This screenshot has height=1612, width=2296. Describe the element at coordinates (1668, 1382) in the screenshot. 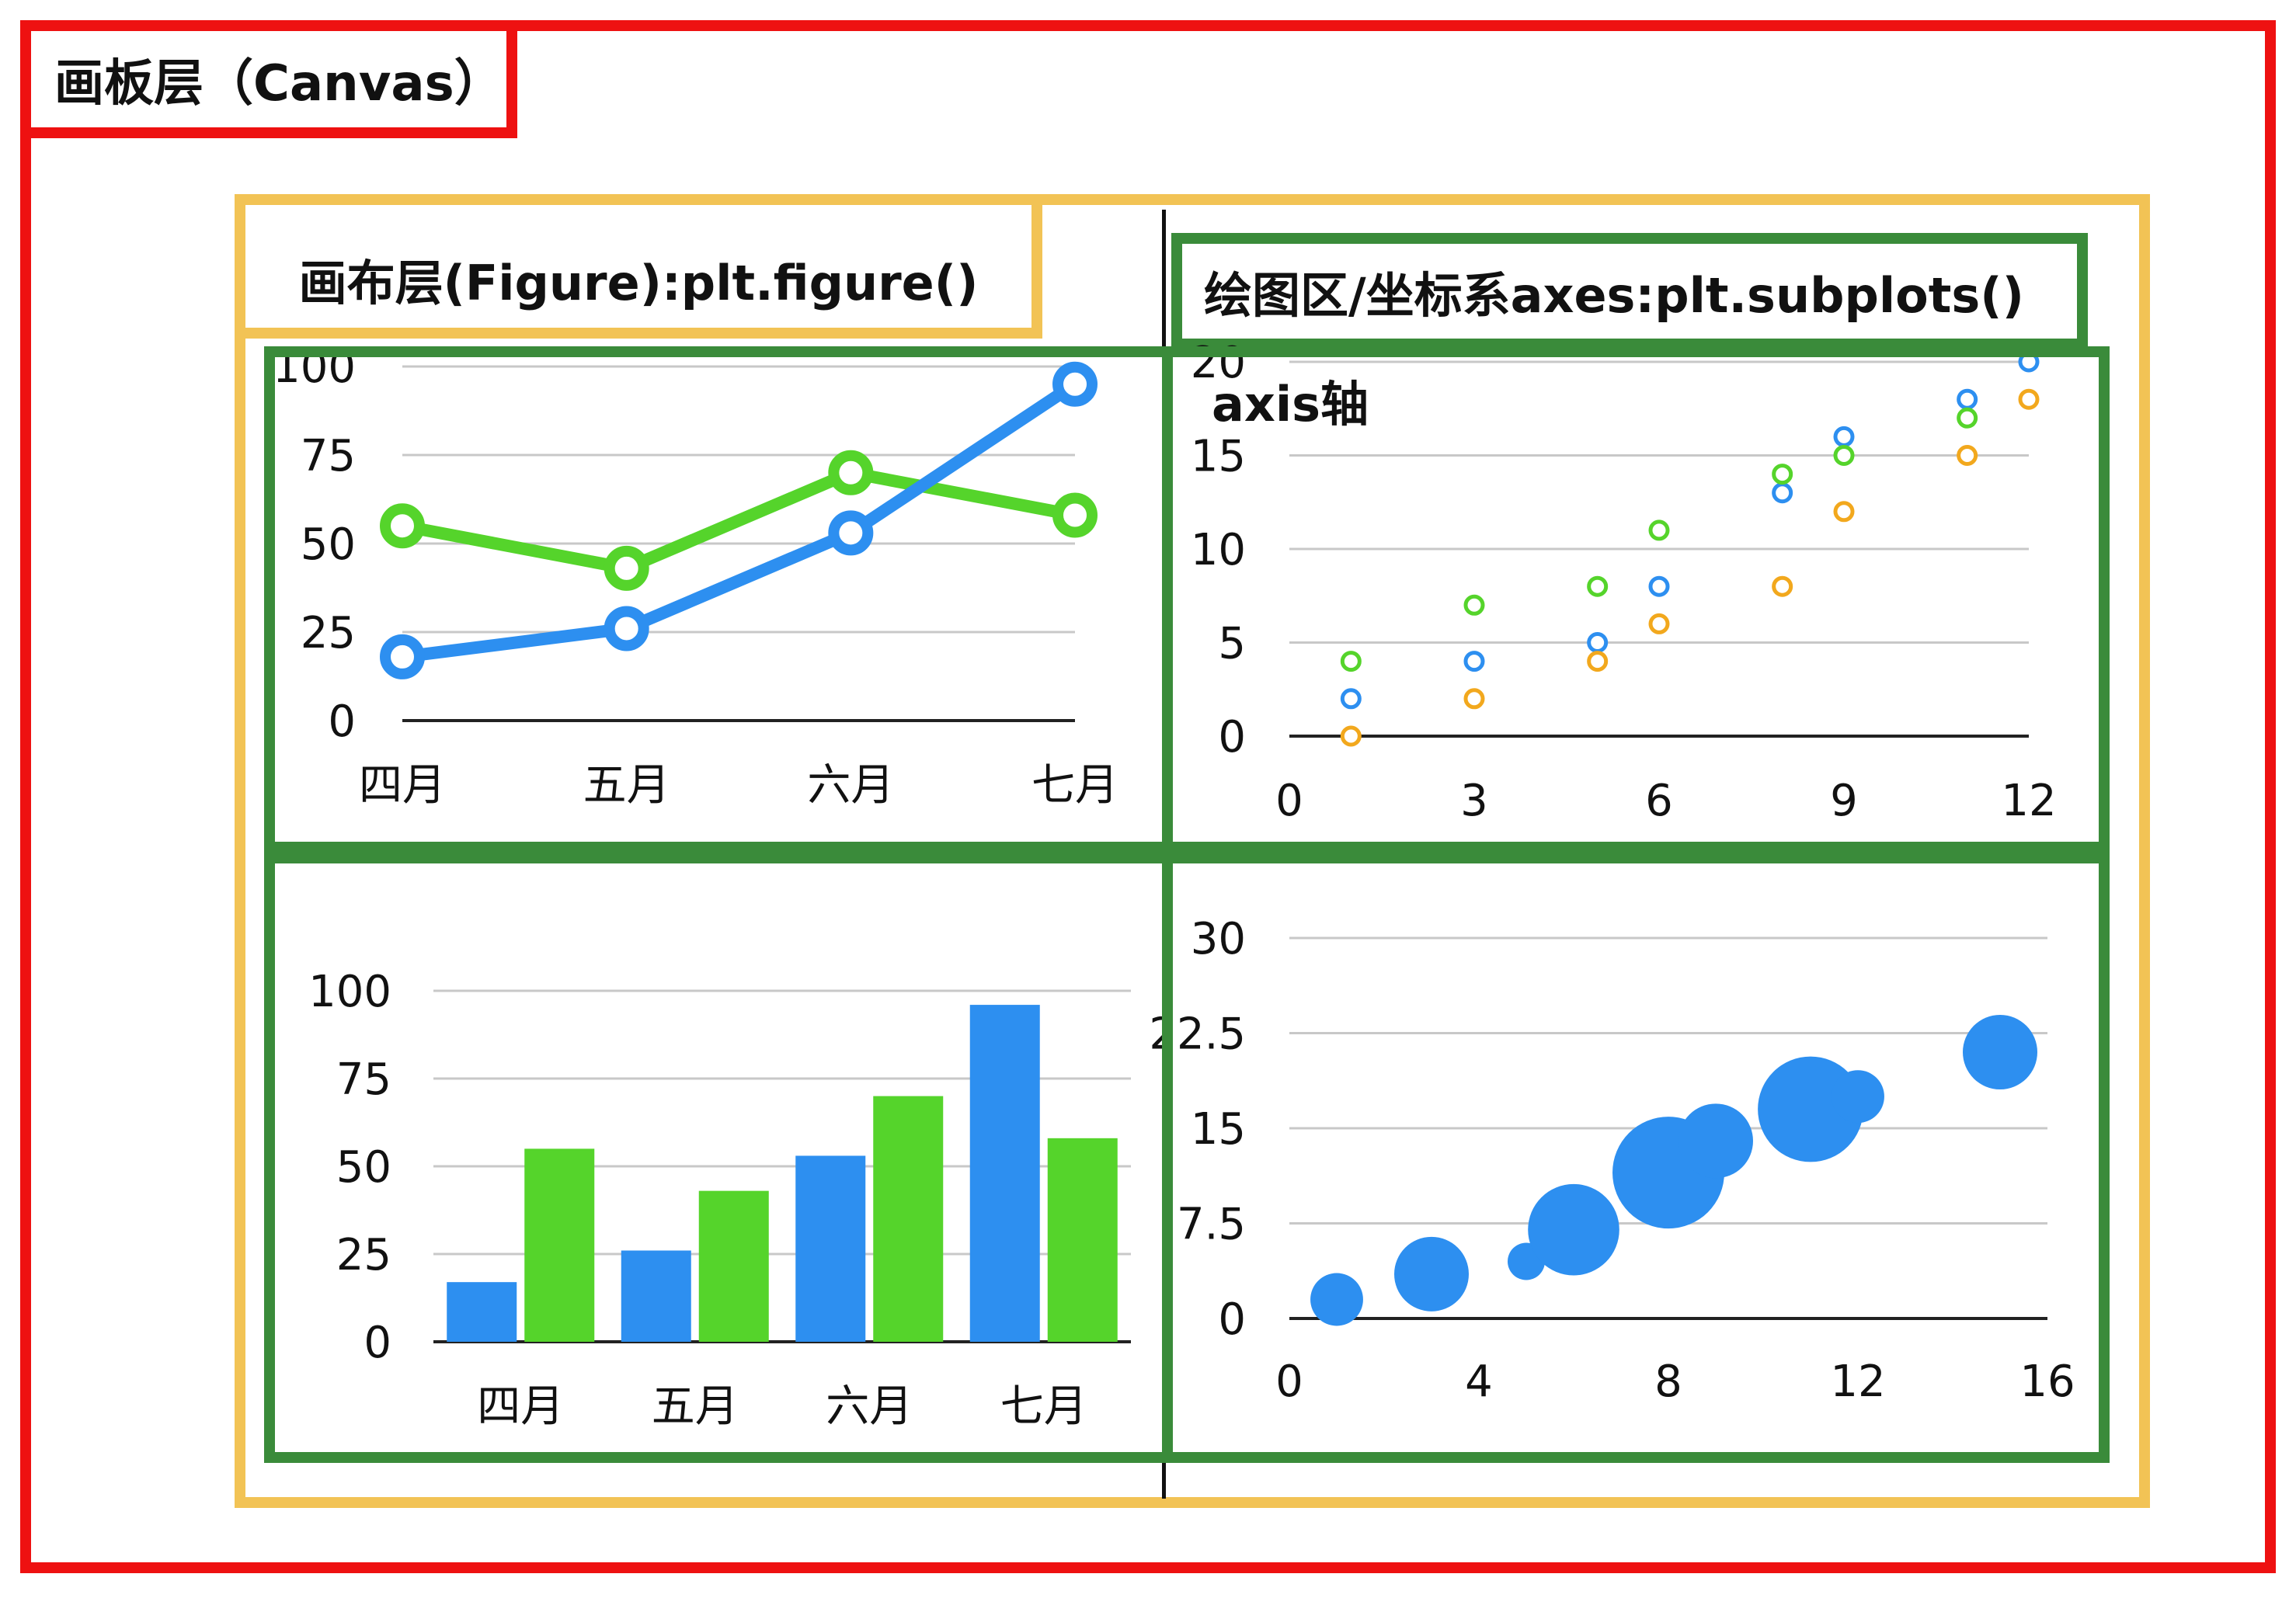

I see `x-tick-label: 8` at that location.